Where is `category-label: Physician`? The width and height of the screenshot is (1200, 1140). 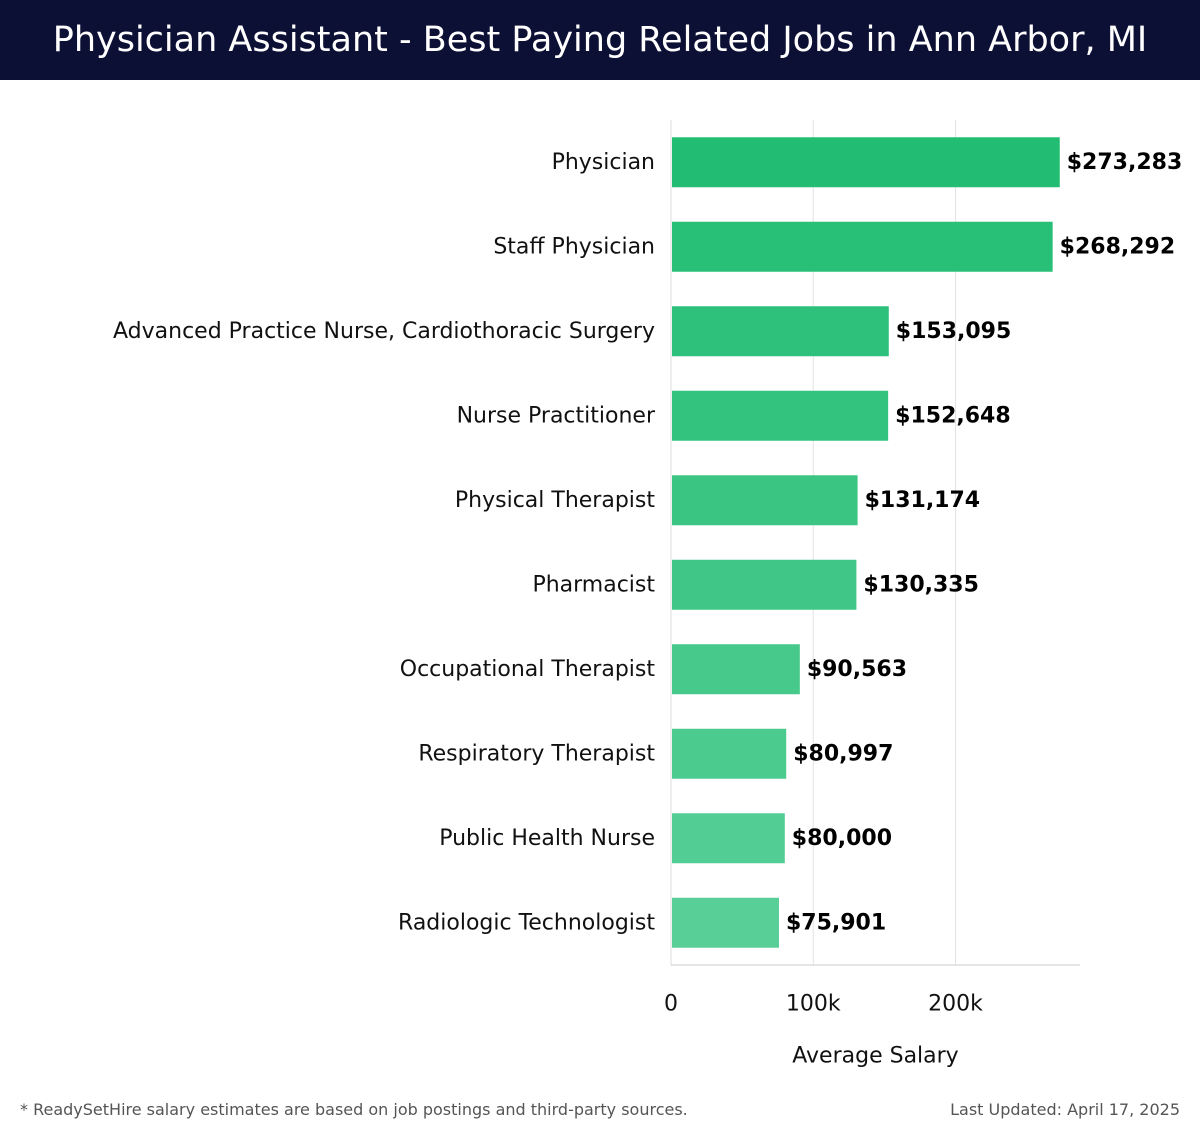 category-label: Physician is located at coordinates (603, 162).